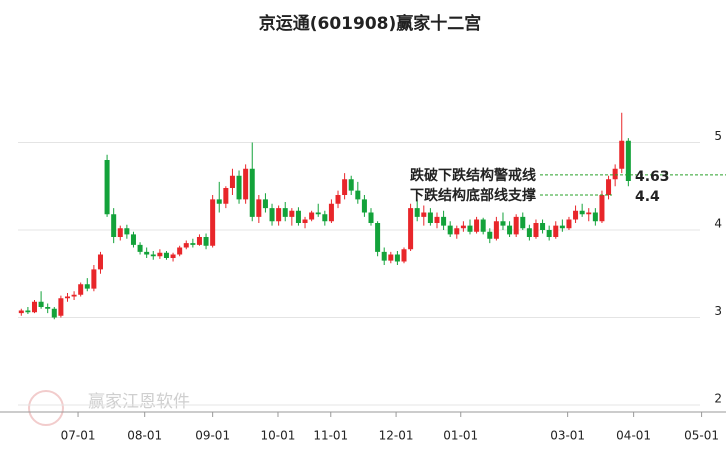  Describe the element at coordinates (473, 195) in the screenshot. I see `annotation-label: 下跌结构底部线支撑` at that location.